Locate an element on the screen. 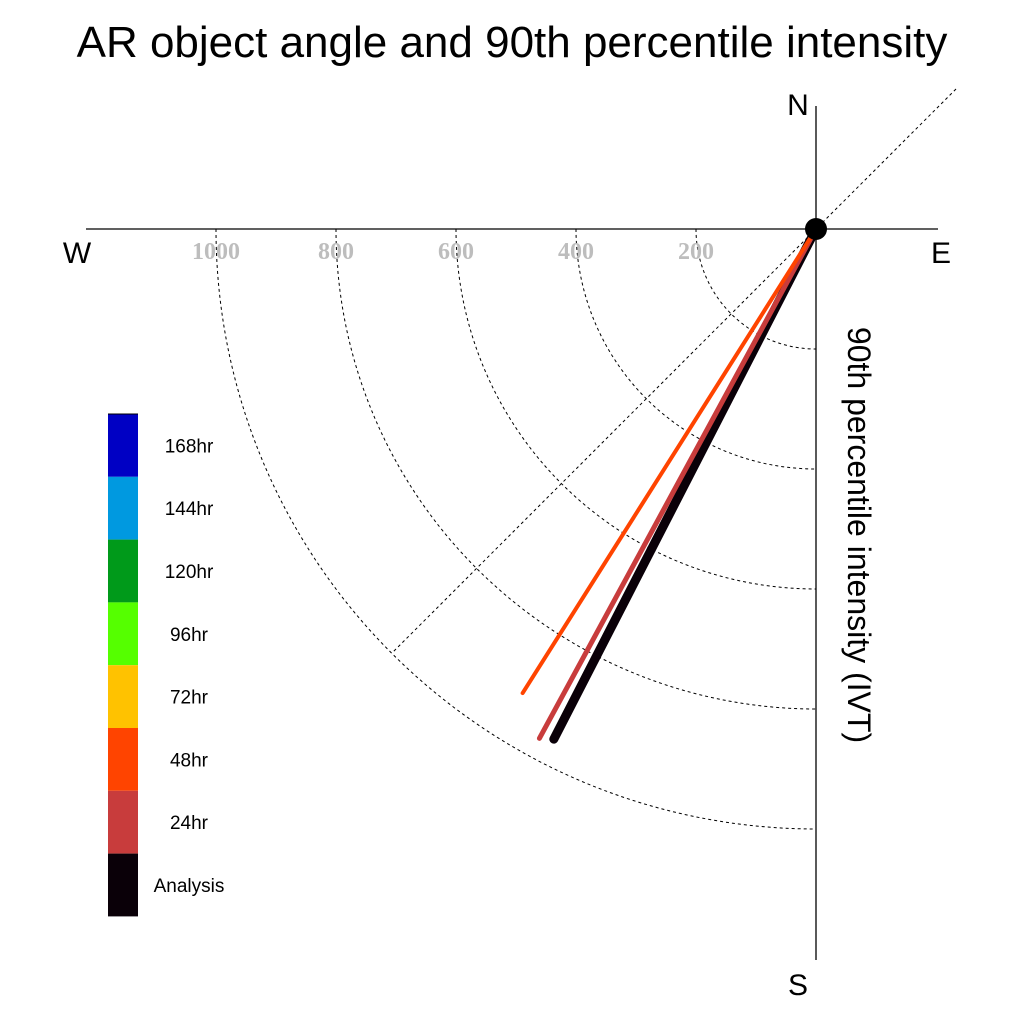  tick-label: 600 is located at coordinates (456, 252).